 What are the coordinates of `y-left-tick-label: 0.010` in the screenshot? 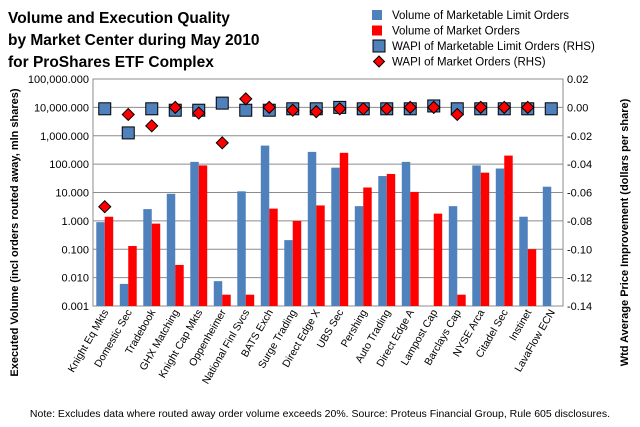 It's located at (75, 279).